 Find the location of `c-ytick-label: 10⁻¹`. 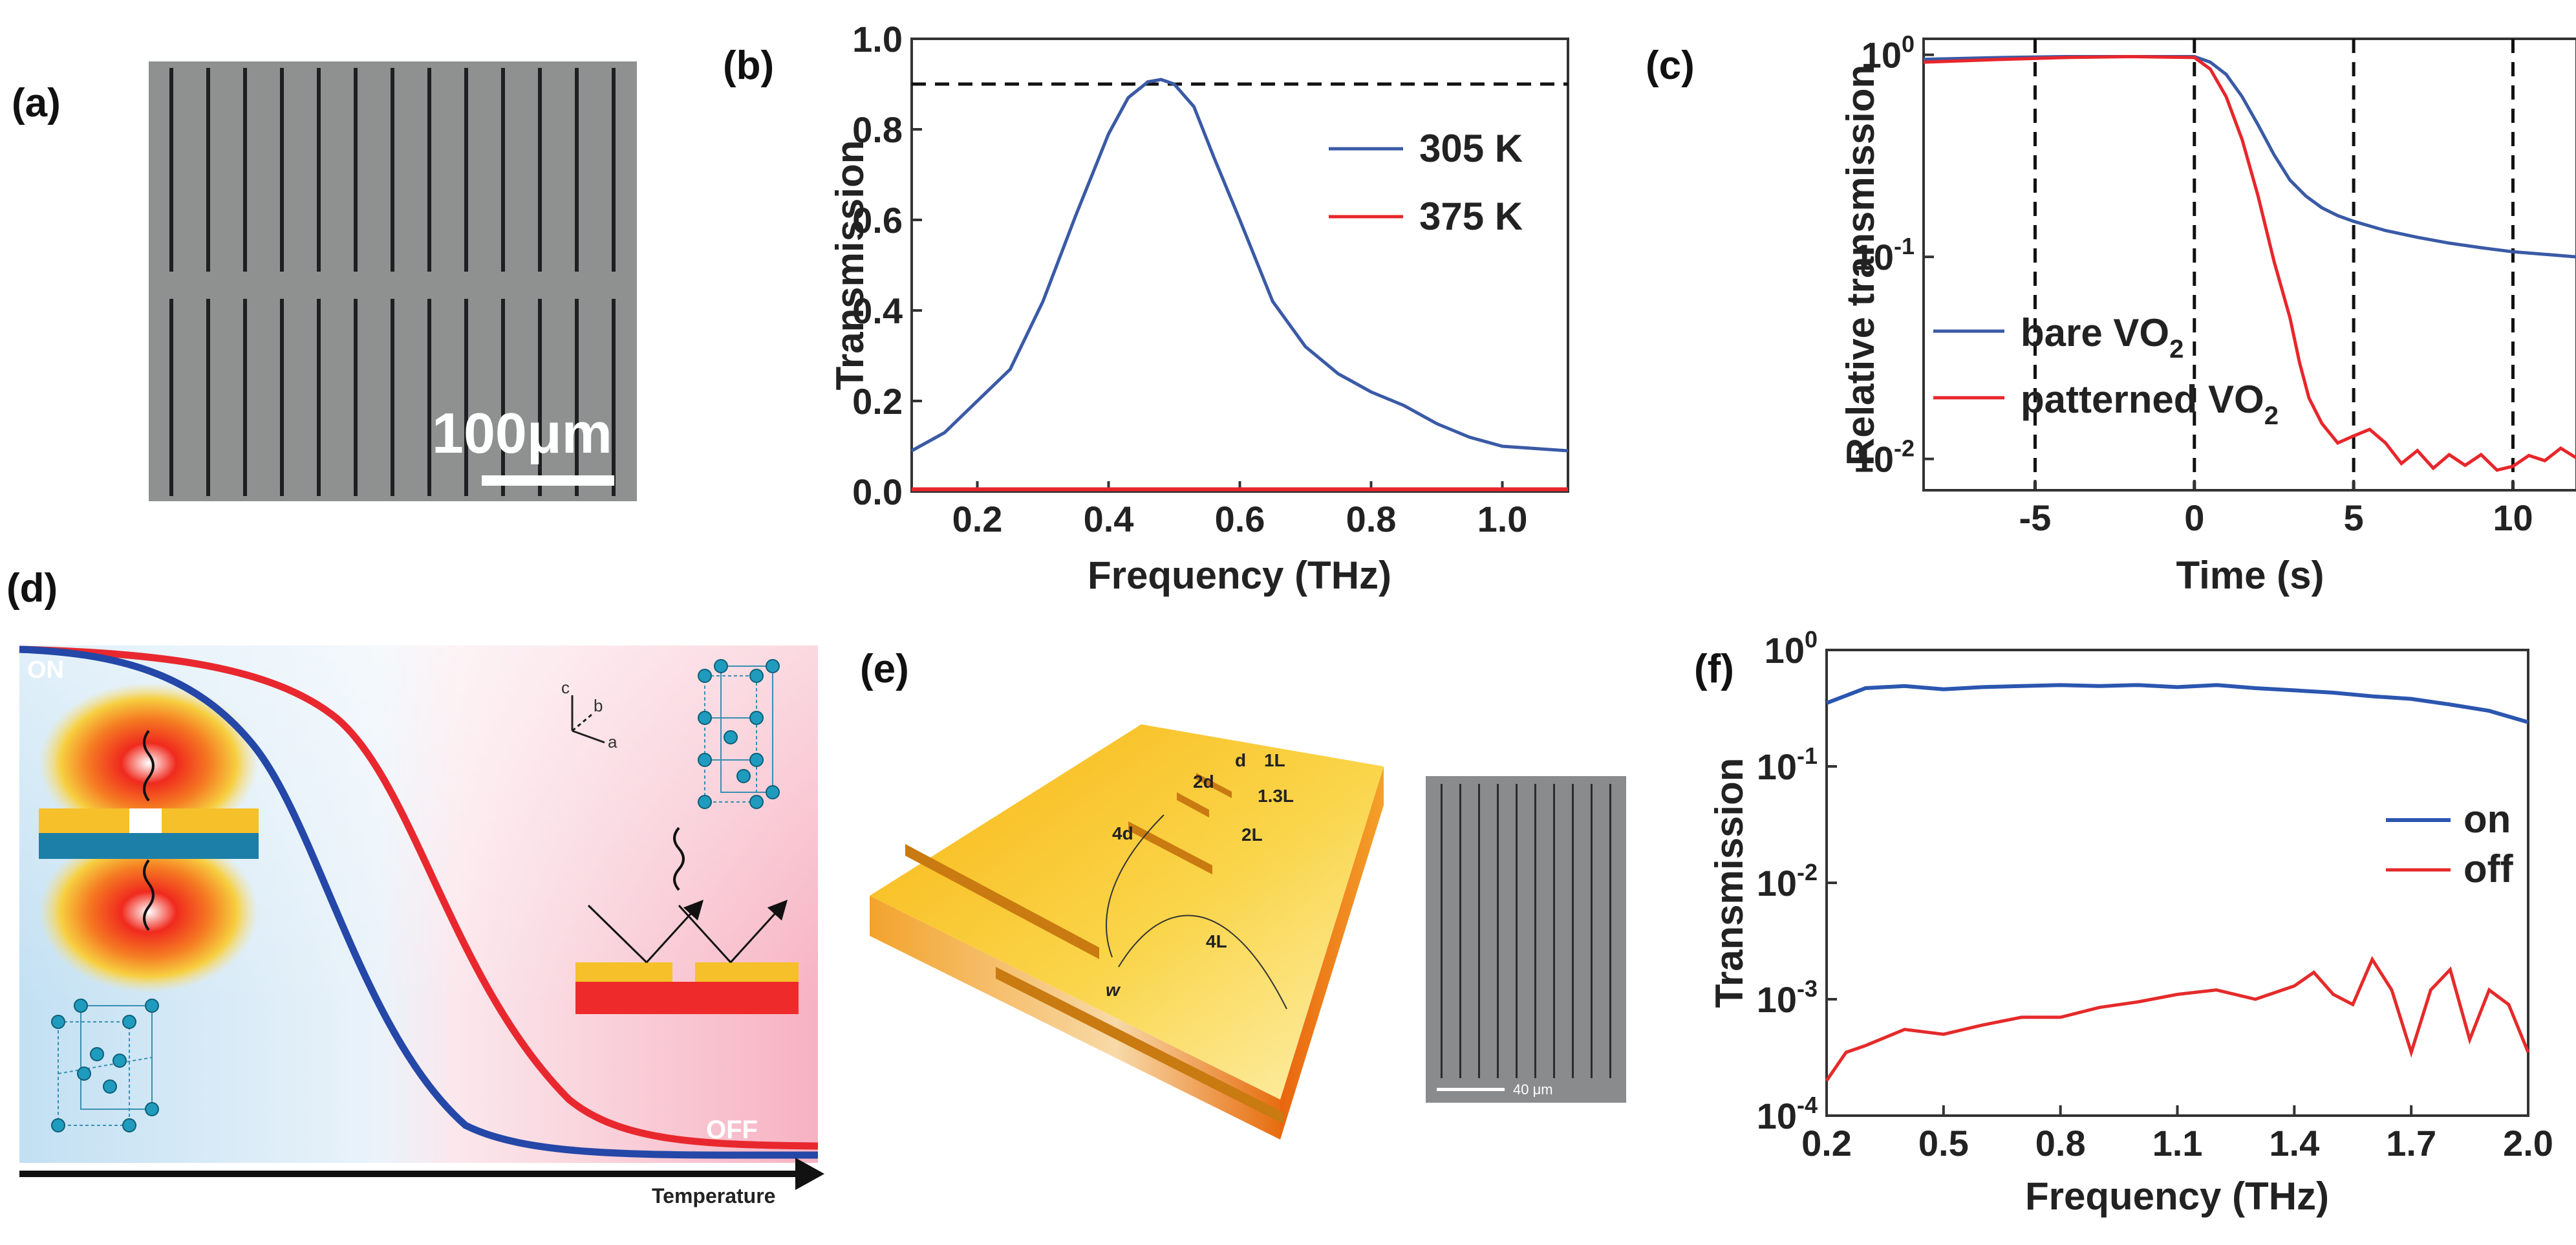

c-ytick-label: 10⁻¹ is located at coordinates (1884, 255).